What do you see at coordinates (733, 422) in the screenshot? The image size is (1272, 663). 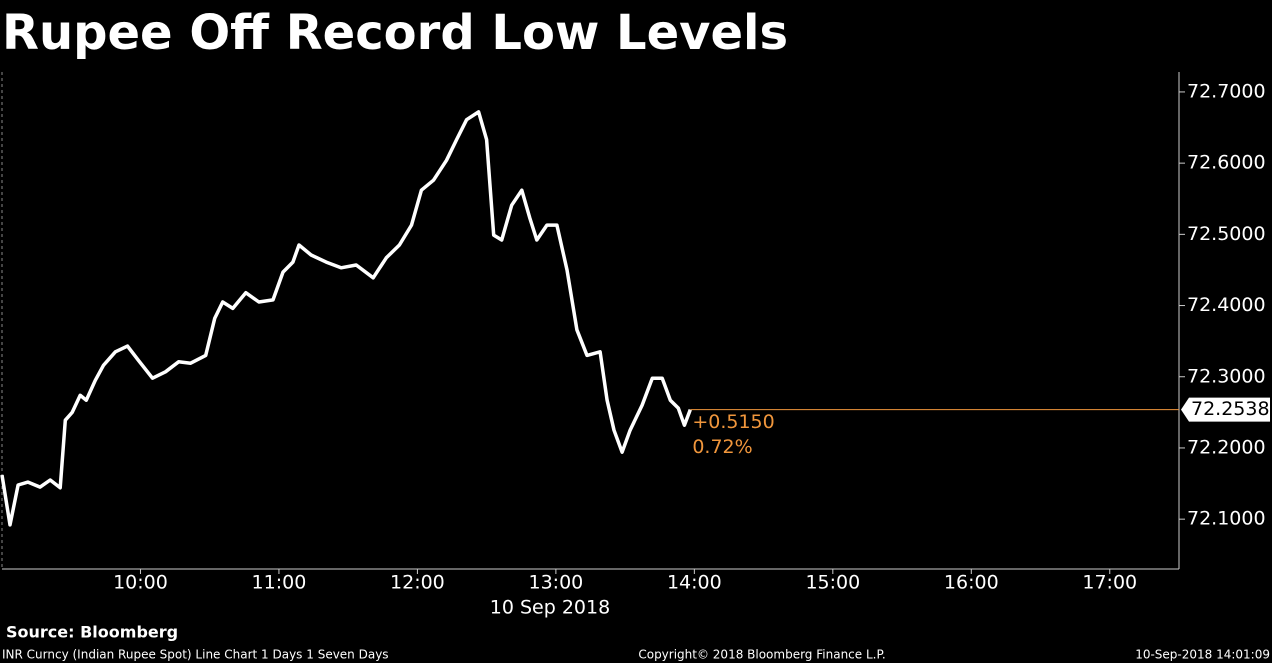 I see `annotation: +0.5150` at bounding box center [733, 422].